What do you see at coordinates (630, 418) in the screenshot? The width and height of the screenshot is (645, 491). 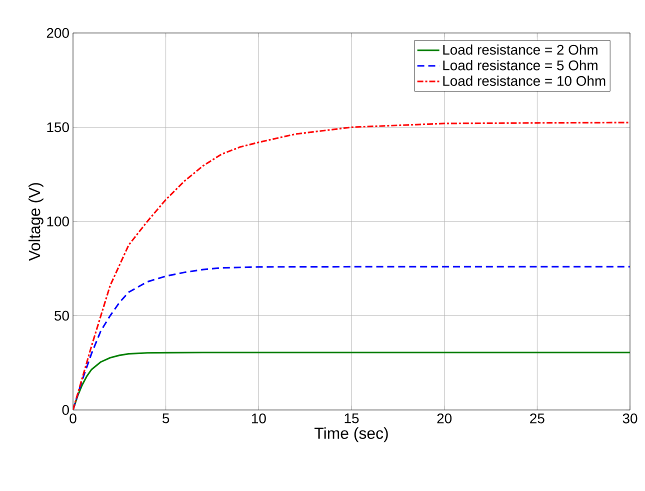 I see `x-tick-label: 30` at bounding box center [630, 418].